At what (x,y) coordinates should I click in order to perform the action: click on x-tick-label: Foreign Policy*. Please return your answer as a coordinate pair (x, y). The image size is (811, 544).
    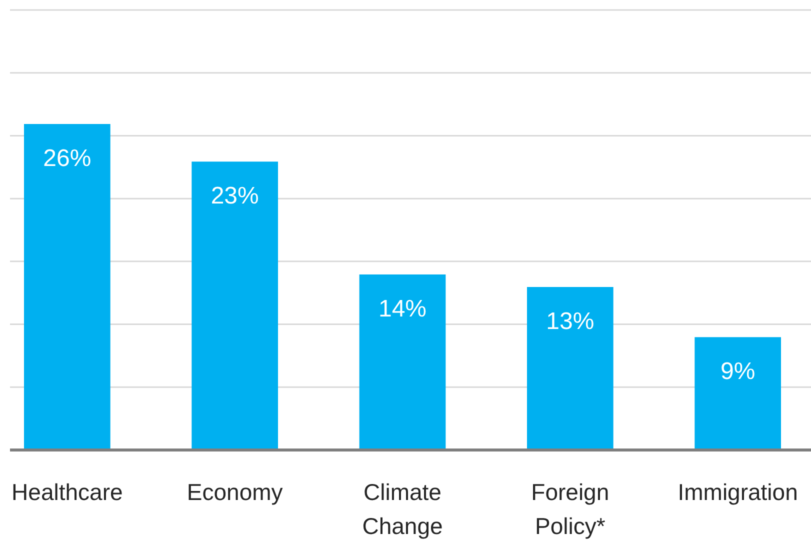
    Looking at the image, I should click on (570, 509).